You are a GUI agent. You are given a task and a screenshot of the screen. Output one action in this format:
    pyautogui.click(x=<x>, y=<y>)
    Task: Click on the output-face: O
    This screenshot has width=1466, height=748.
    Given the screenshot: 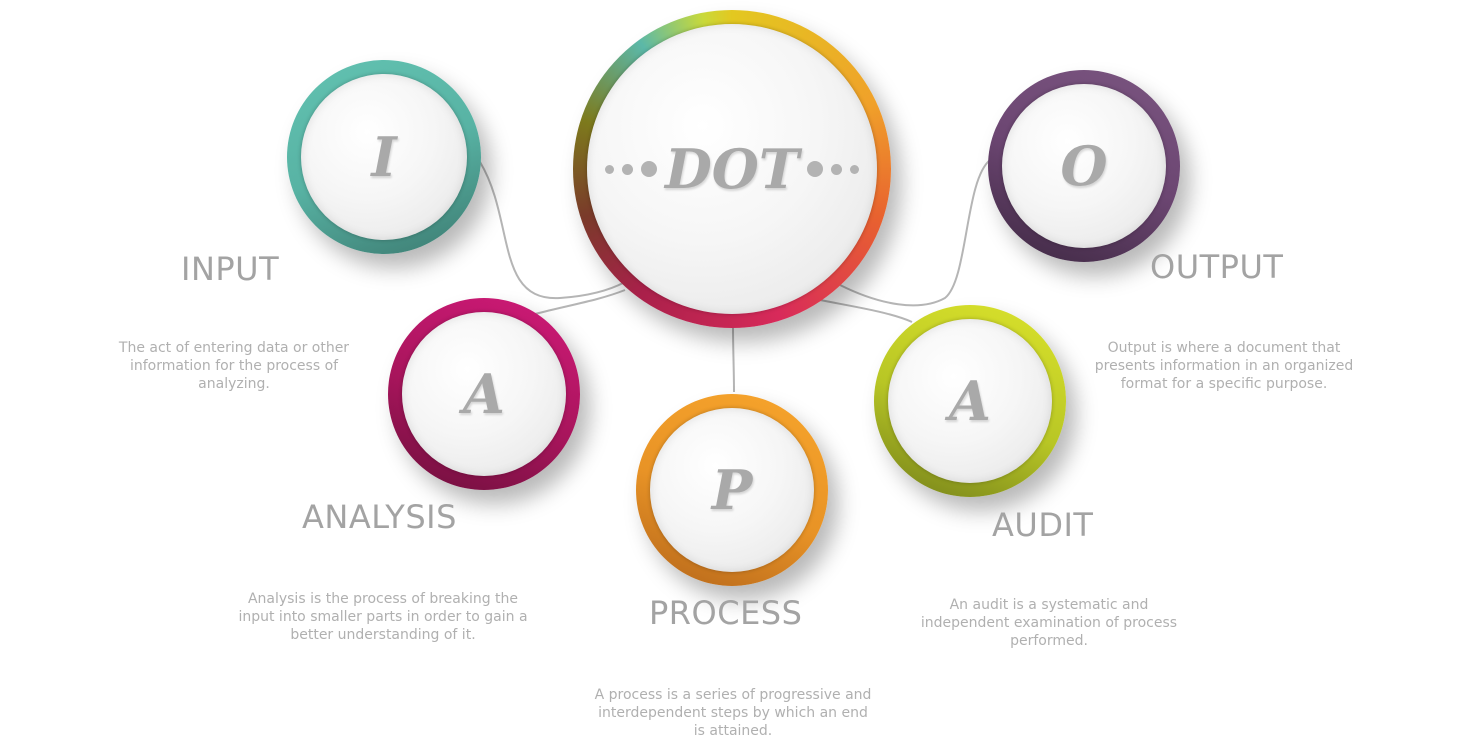 What is the action you would take?
    pyautogui.click(x=1084, y=166)
    